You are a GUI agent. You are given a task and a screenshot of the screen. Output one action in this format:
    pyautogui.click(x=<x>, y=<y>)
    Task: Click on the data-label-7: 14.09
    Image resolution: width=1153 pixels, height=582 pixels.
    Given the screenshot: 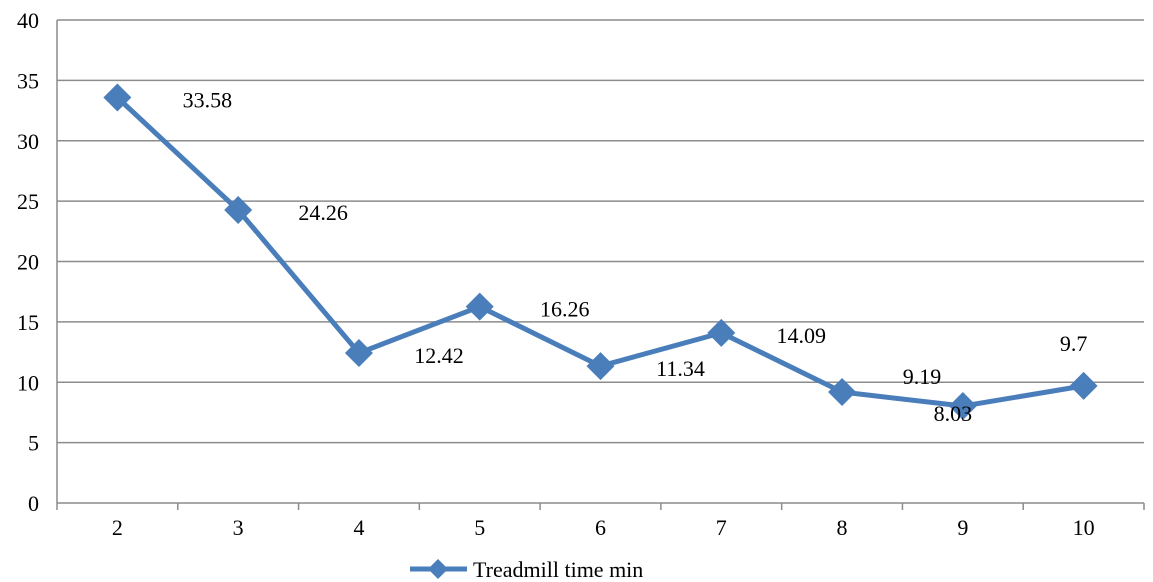 What is the action you would take?
    pyautogui.click(x=802, y=335)
    